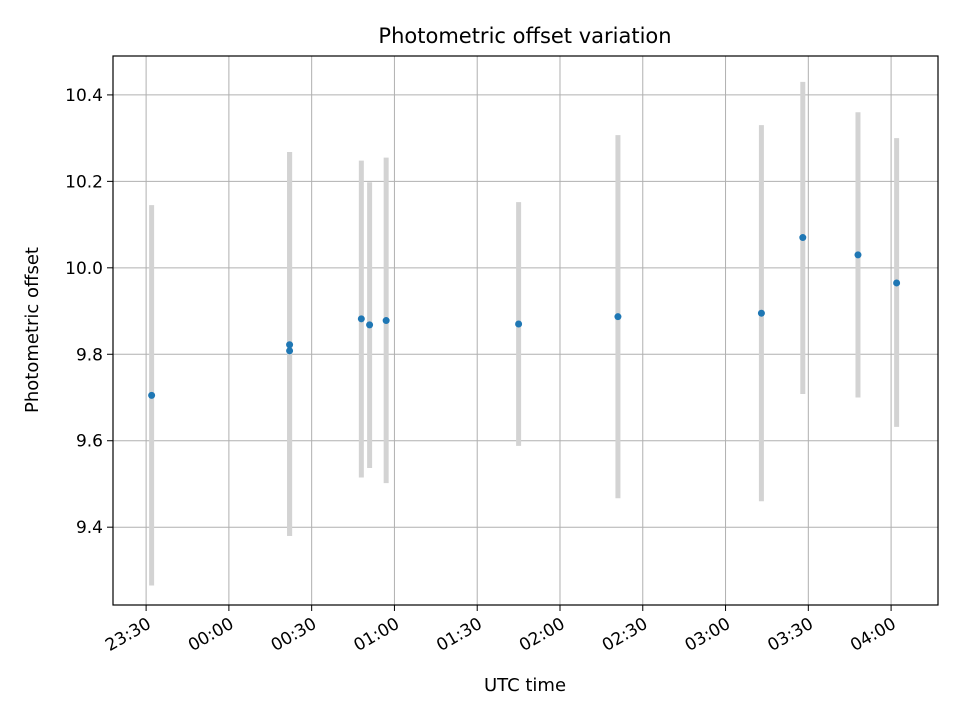  Describe the element at coordinates (84, 182) in the screenshot. I see `y-tick-label: 10.2` at that location.